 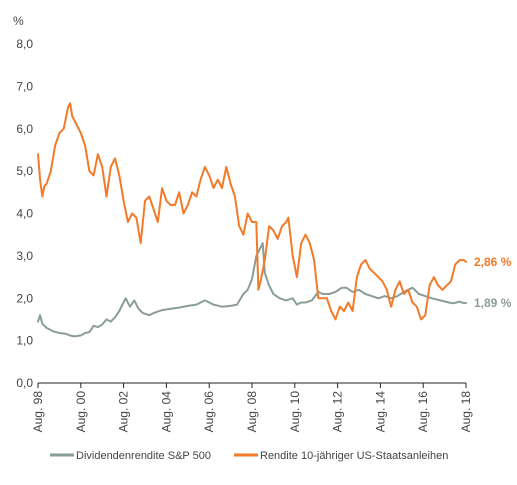 I want to click on series-end-label-1: 1,89 %, so click(x=493, y=303).